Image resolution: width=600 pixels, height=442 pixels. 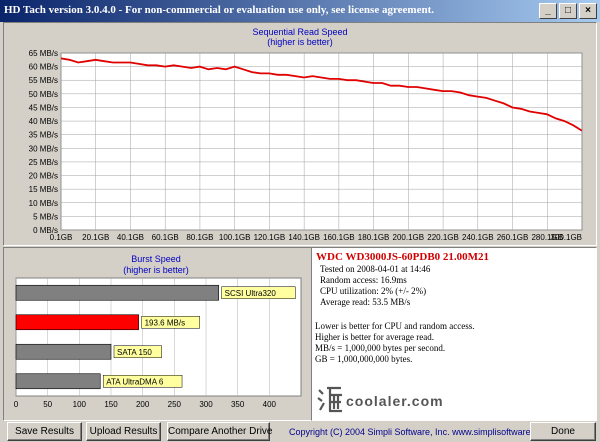 What do you see at coordinates (16, 404) in the screenshot?
I see `burst-x-tick-label: 0` at bounding box center [16, 404].